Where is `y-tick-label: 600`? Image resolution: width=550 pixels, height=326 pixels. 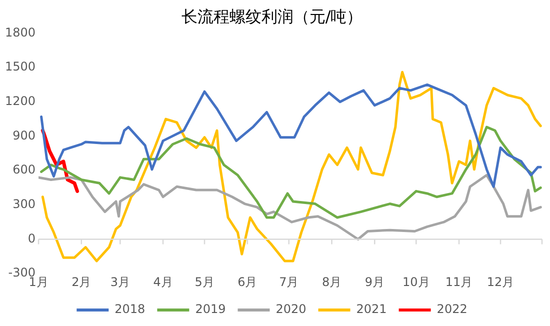 y-tick-label: 600 is located at coordinates (24, 169).